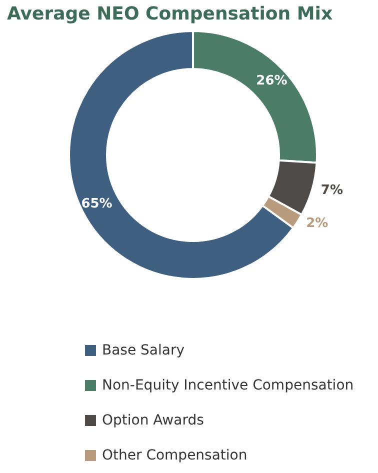 Image resolution: width=378 pixels, height=473 pixels. I want to click on legend-label: Non-Equity Incentive Compensation, so click(228, 386).